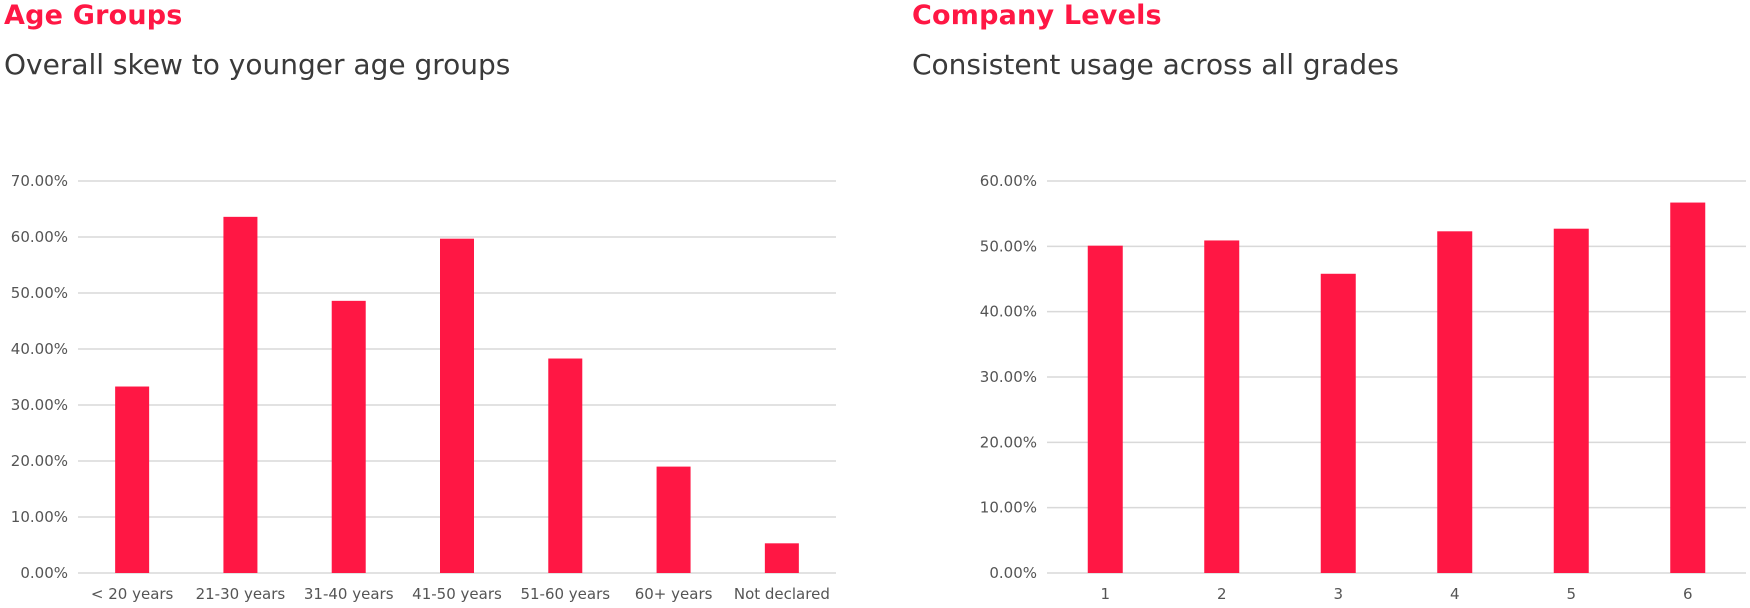 The height and width of the screenshot is (608, 1750). What do you see at coordinates (241, 594) in the screenshot?
I see `x-tick-label: 21-30 years` at bounding box center [241, 594].